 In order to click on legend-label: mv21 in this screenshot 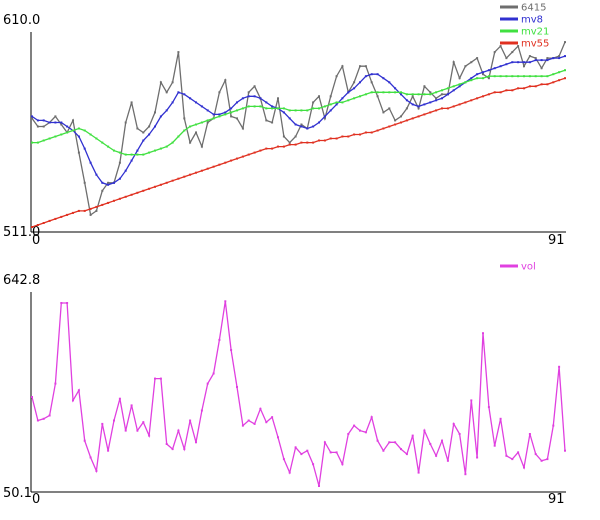, I will do `click(535, 32)`.